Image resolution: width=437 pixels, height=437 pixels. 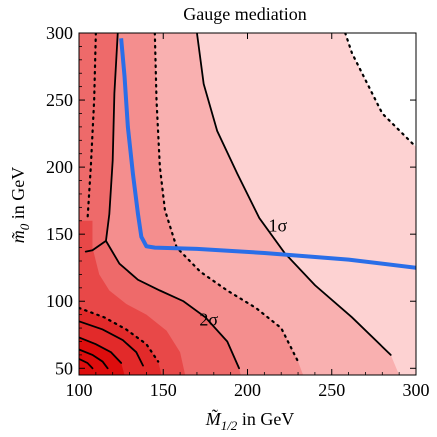 I want to click on y-axis-symbol: m̃, so click(x=18, y=236).